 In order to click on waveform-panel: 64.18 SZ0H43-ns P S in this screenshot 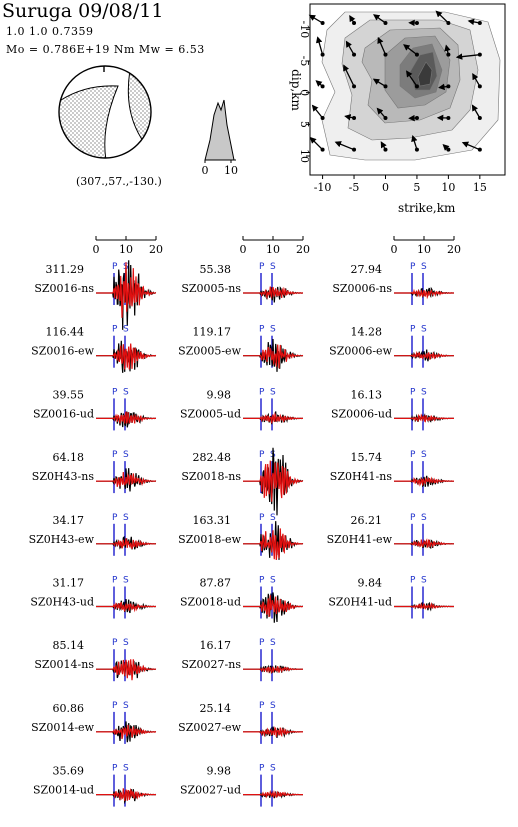, I will do `click(94, 472)`.